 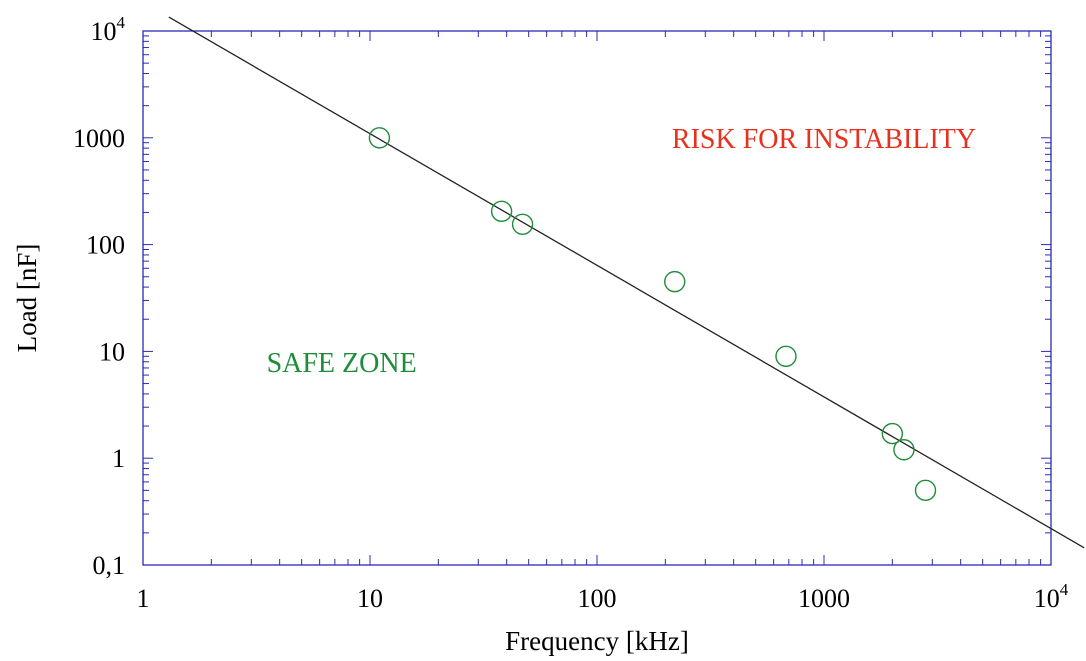 I want to click on x-tick-label: 10⁴, so click(x=1051, y=596).